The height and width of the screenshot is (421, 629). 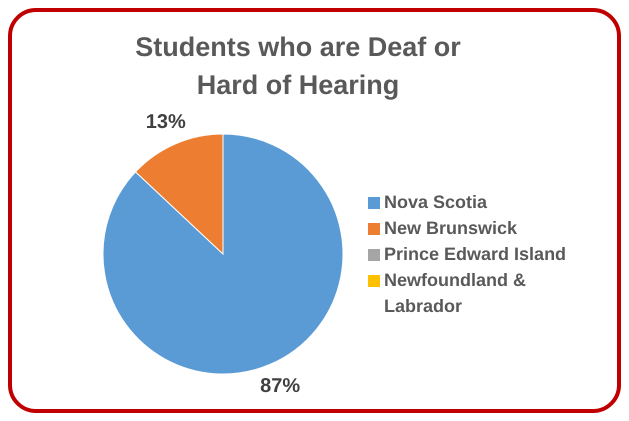 I want to click on legend-label: Nova Scotia, so click(x=436, y=202).